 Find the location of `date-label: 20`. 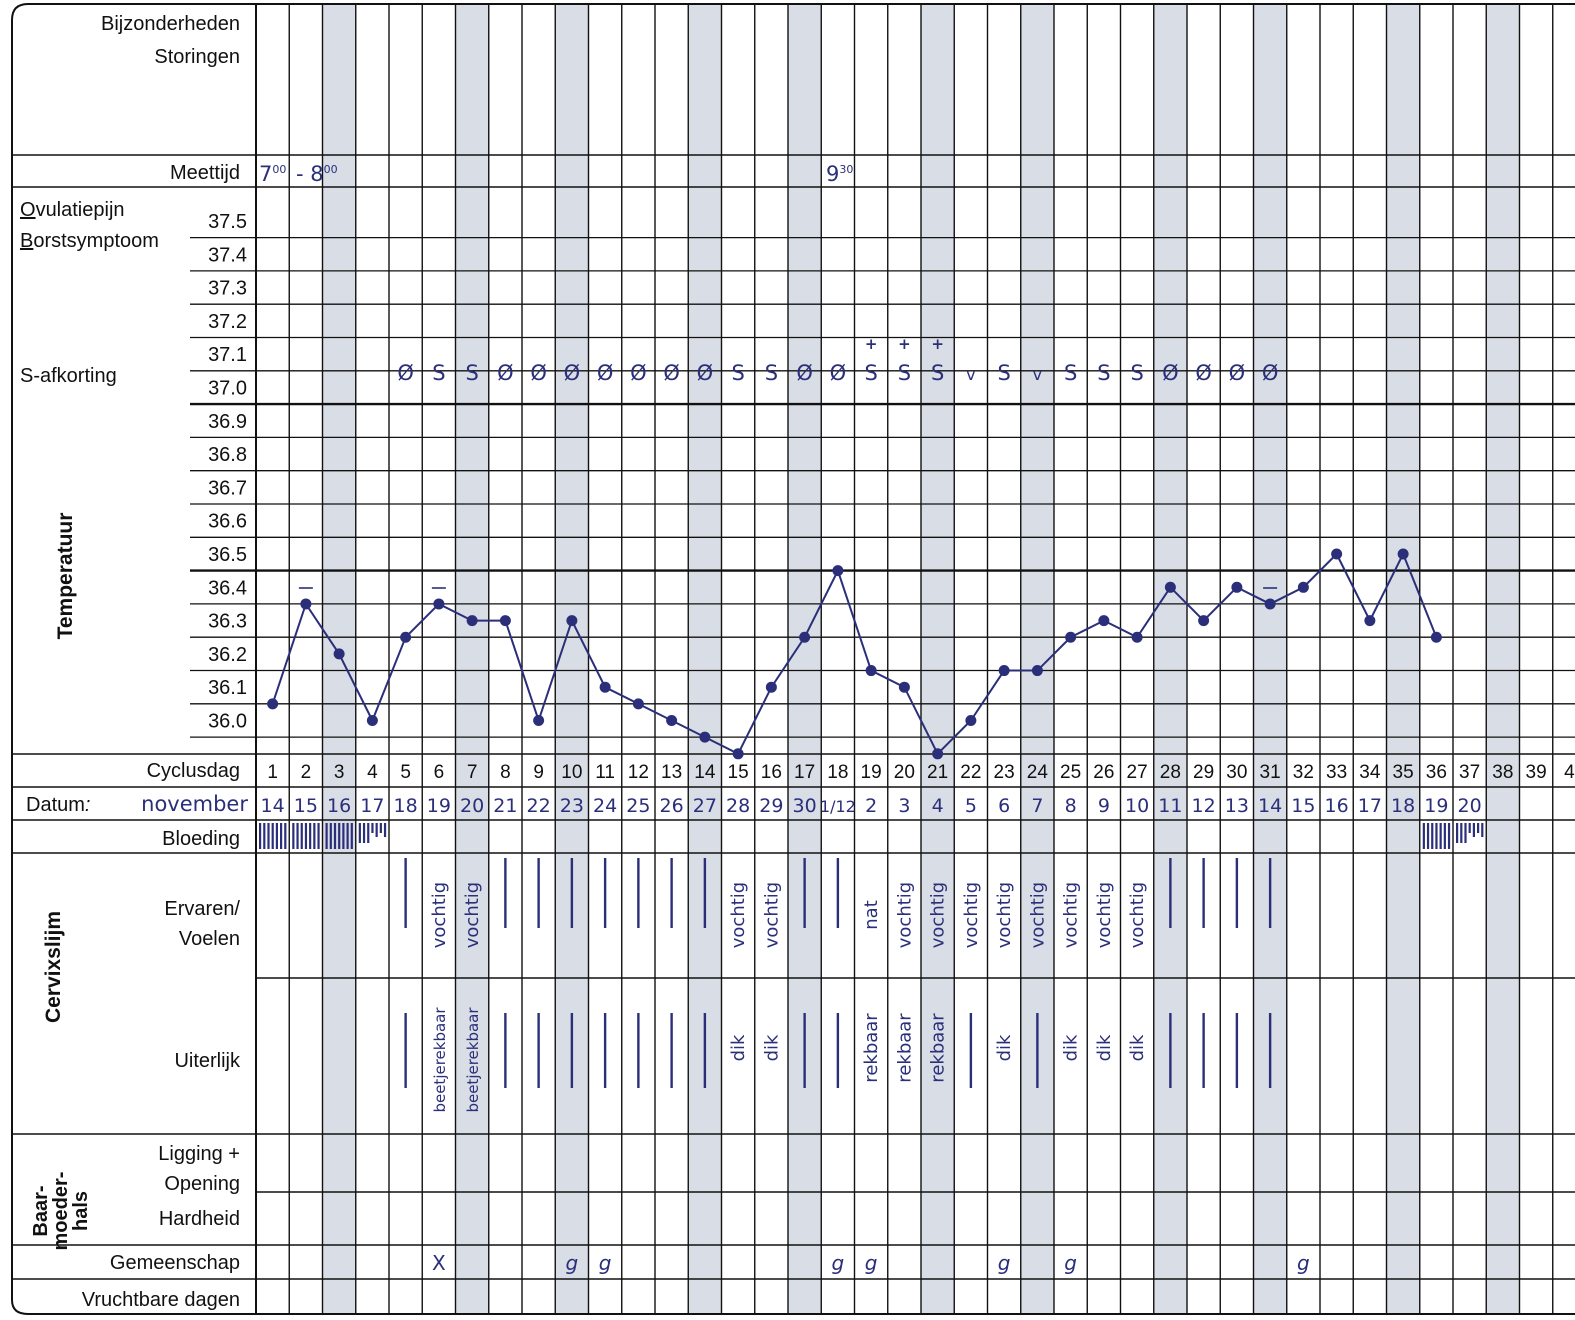

date-label: 20 is located at coordinates (1470, 806).